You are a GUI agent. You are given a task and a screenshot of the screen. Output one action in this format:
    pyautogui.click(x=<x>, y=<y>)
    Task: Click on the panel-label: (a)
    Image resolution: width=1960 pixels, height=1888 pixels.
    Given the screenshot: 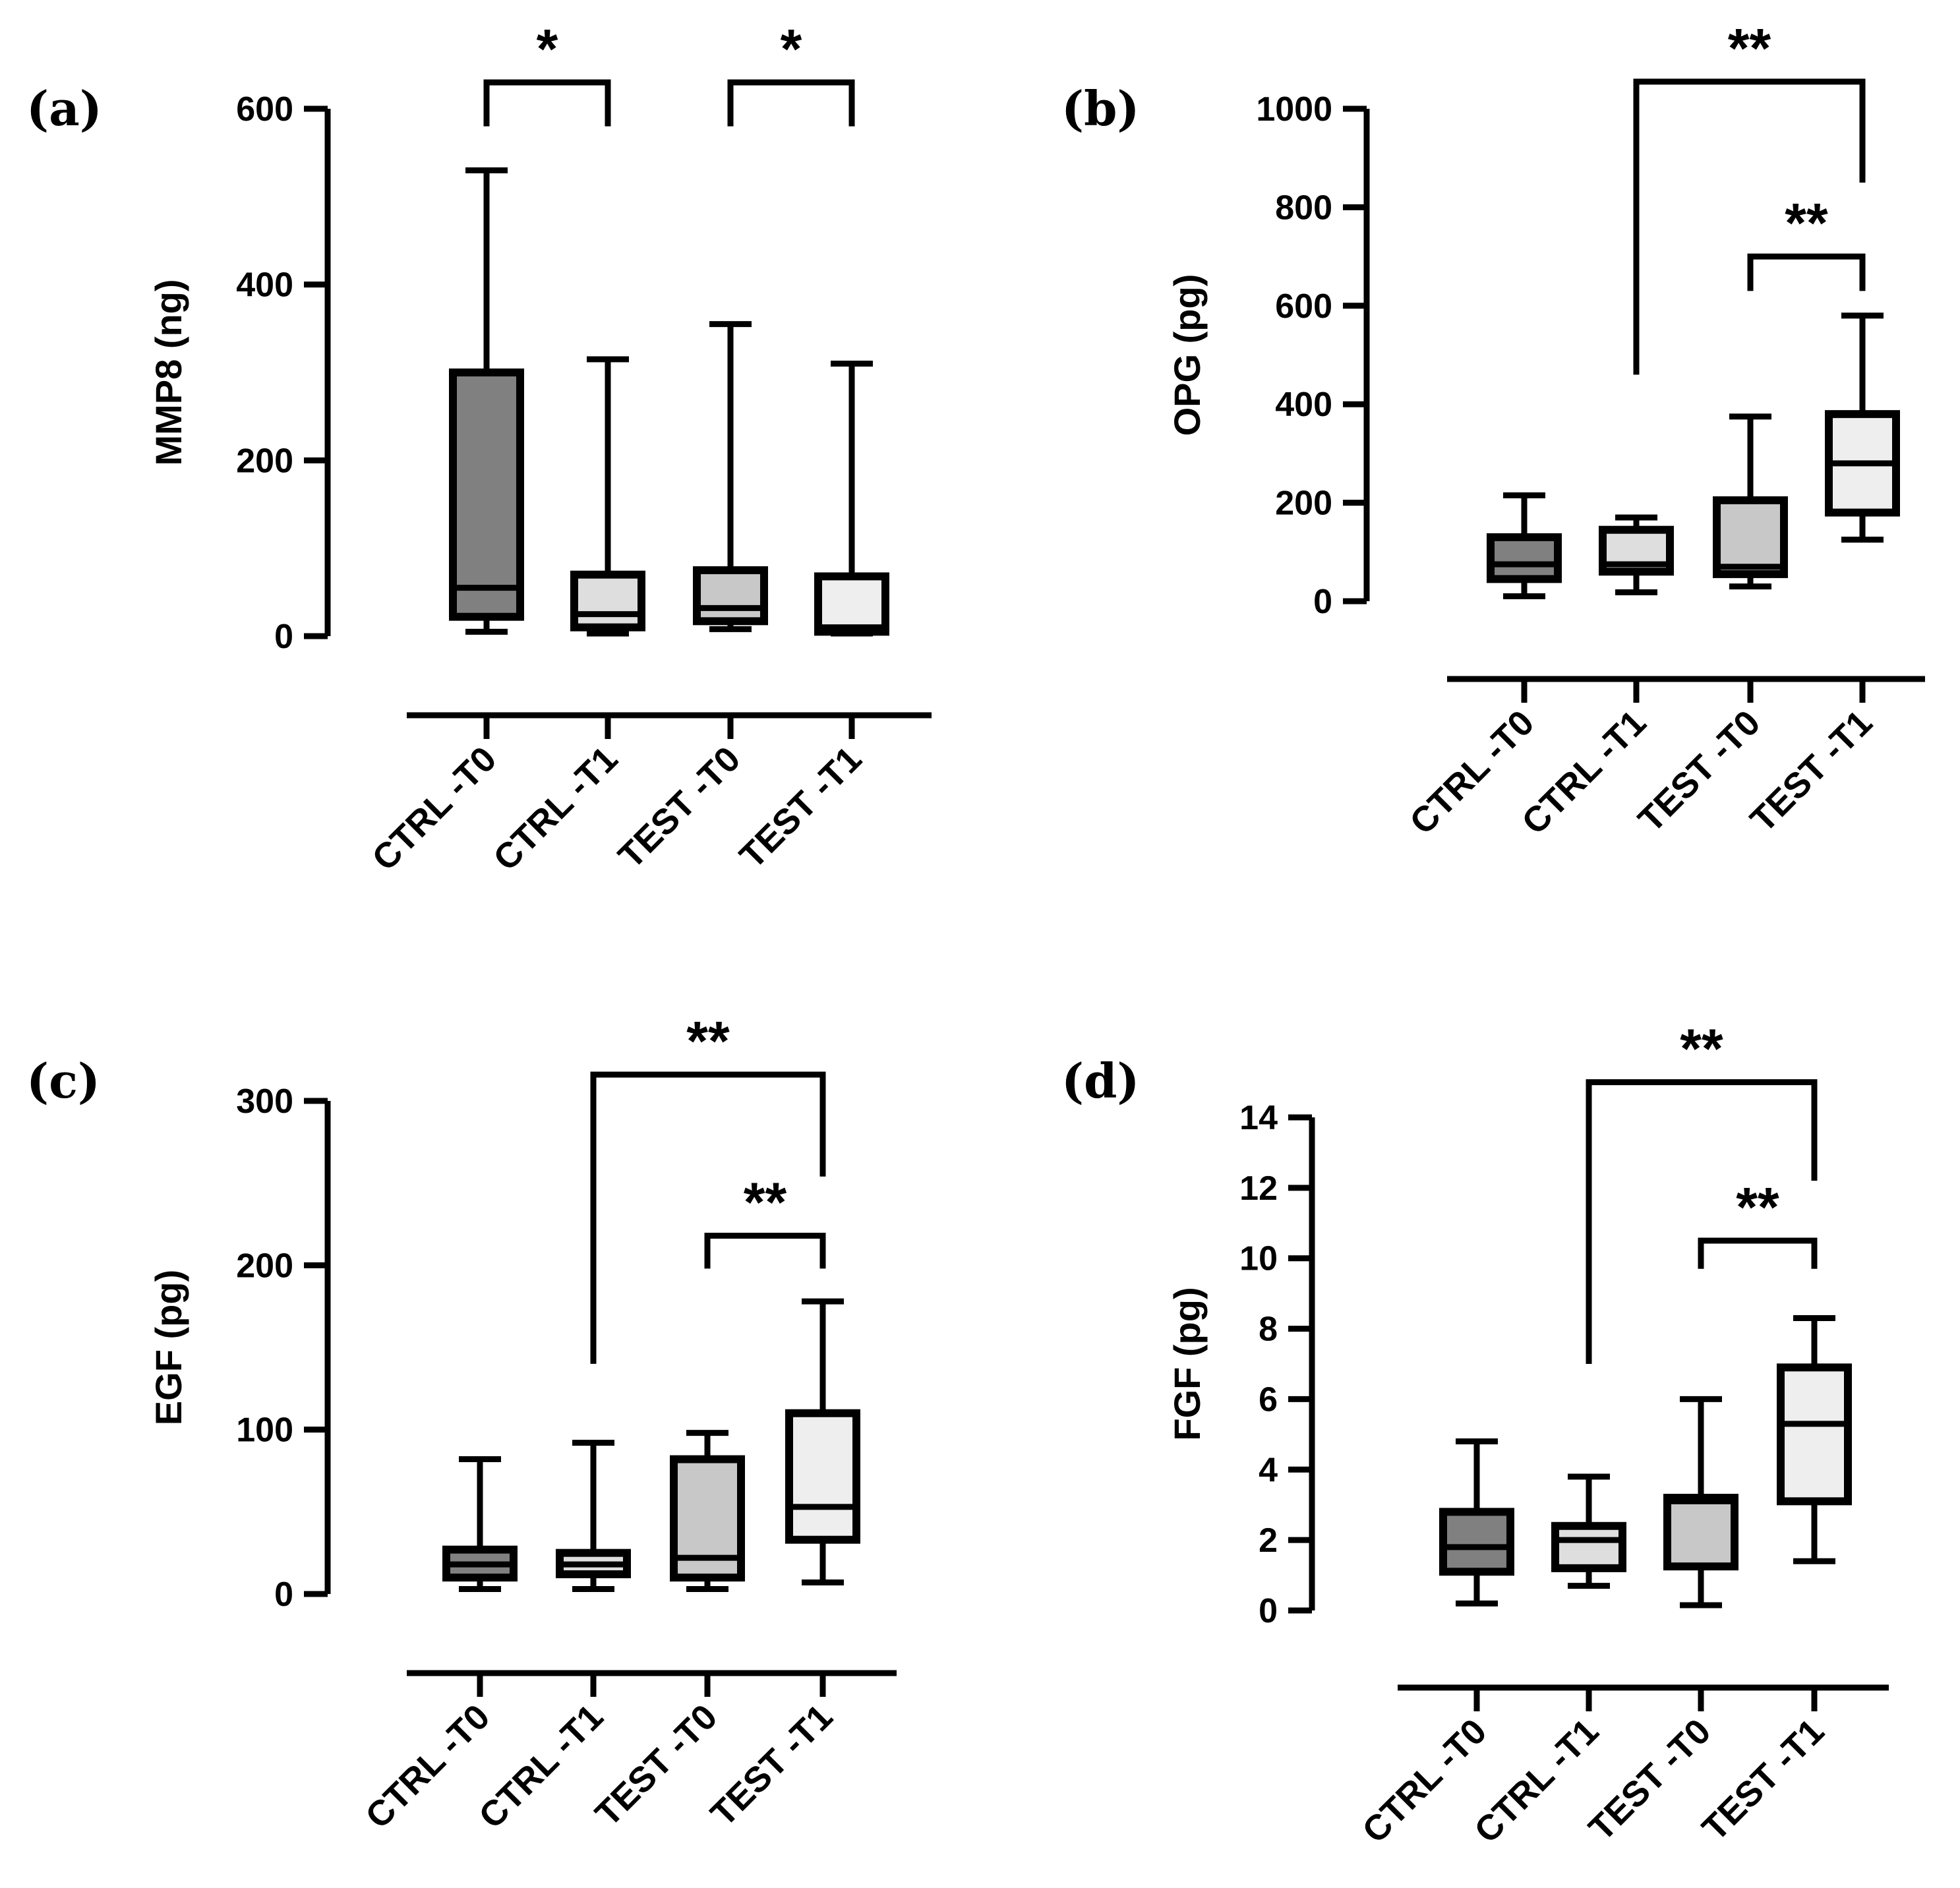 What is the action you would take?
    pyautogui.click(x=64, y=108)
    